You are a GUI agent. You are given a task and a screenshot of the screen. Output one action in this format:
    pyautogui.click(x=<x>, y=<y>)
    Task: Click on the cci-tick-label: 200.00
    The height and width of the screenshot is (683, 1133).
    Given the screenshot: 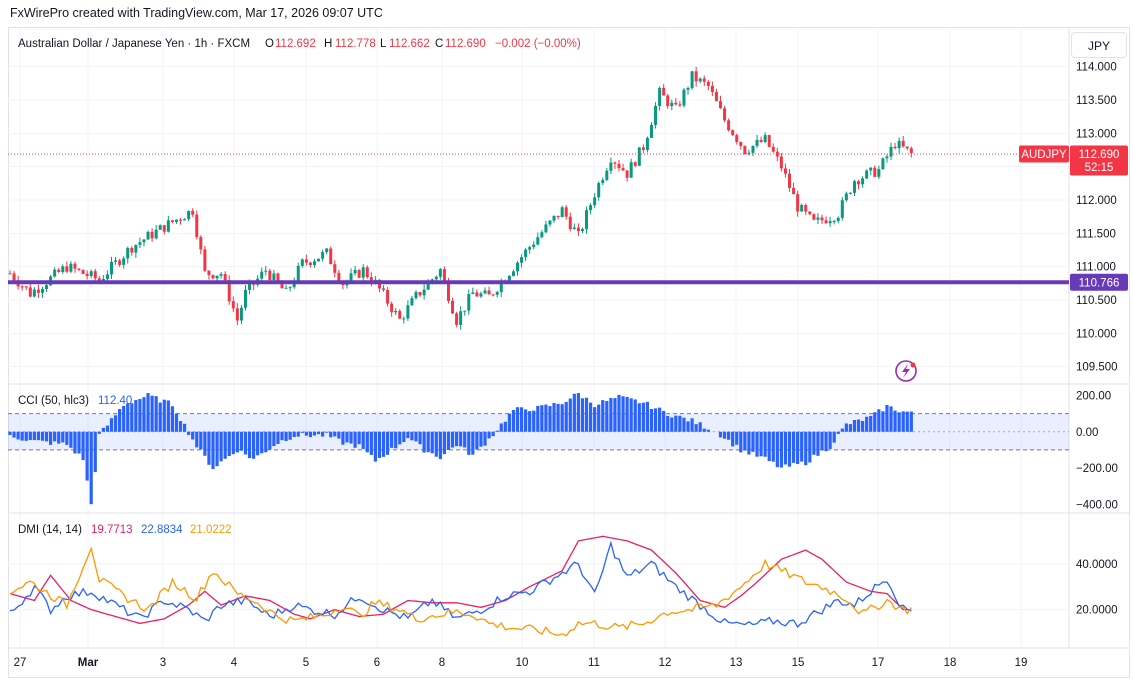 What is the action you would take?
    pyautogui.click(x=1093, y=396)
    